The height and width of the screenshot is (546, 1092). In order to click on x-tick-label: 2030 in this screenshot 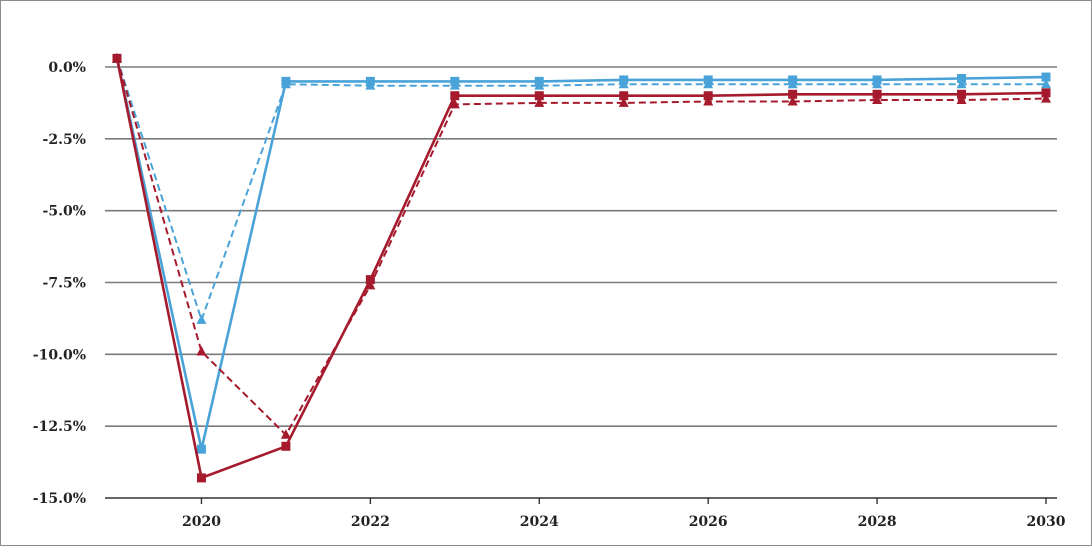, I will do `click(1046, 522)`.